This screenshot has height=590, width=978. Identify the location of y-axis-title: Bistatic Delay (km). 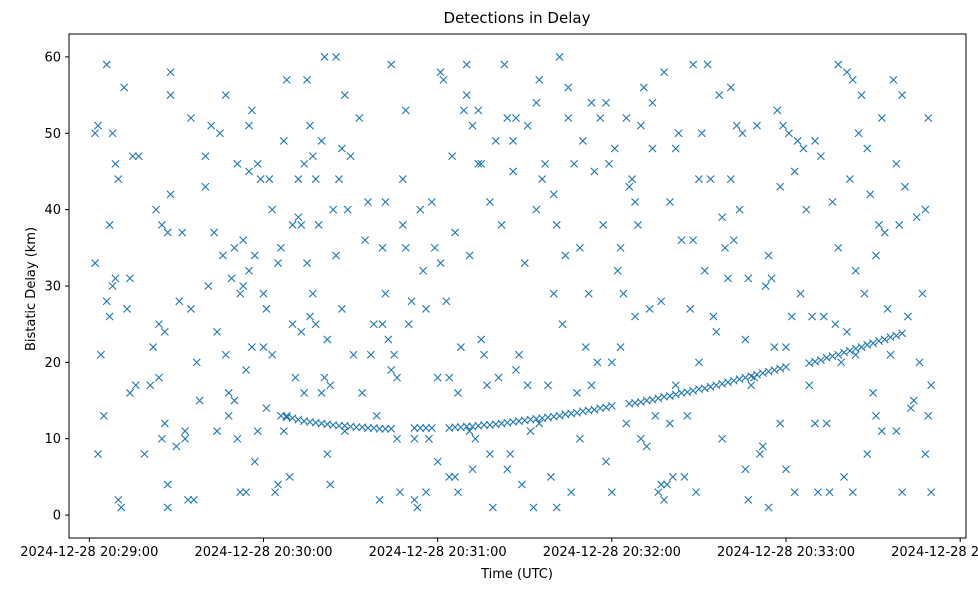
(31, 289).